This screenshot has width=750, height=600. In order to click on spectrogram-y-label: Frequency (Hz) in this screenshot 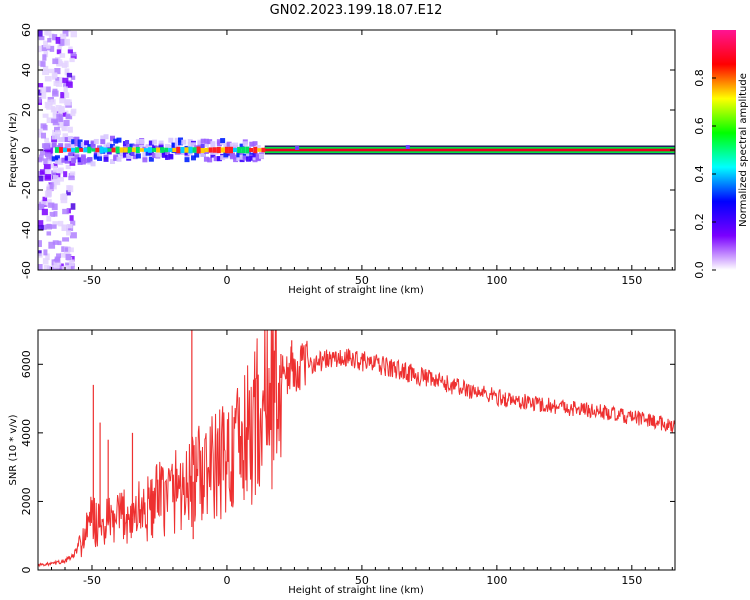, I will do `click(13, 150)`.